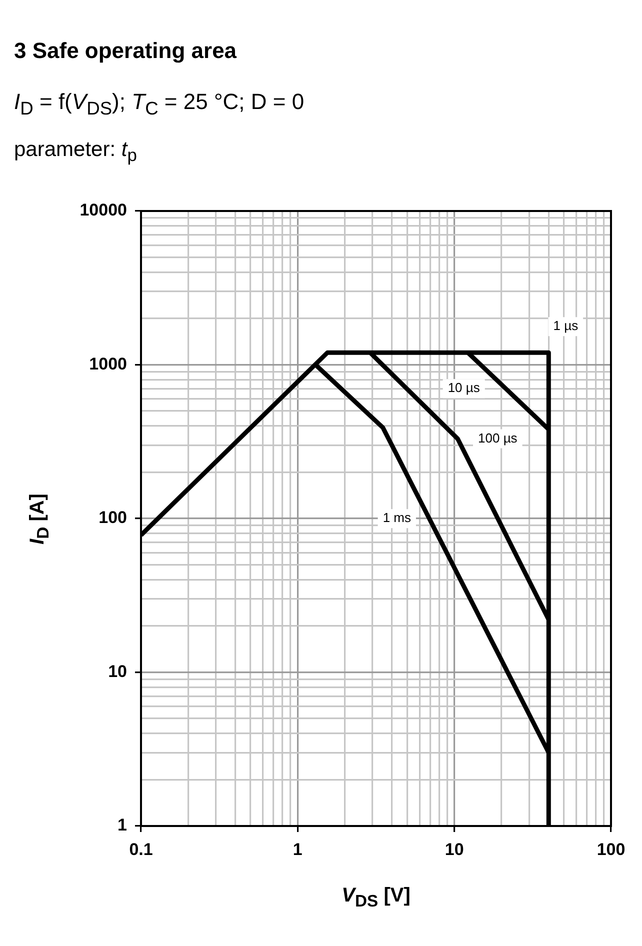 This screenshot has height=946, width=642. What do you see at coordinates (108, 364) in the screenshot?
I see `y-tick-label: 1000` at bounding box center [108, 364].